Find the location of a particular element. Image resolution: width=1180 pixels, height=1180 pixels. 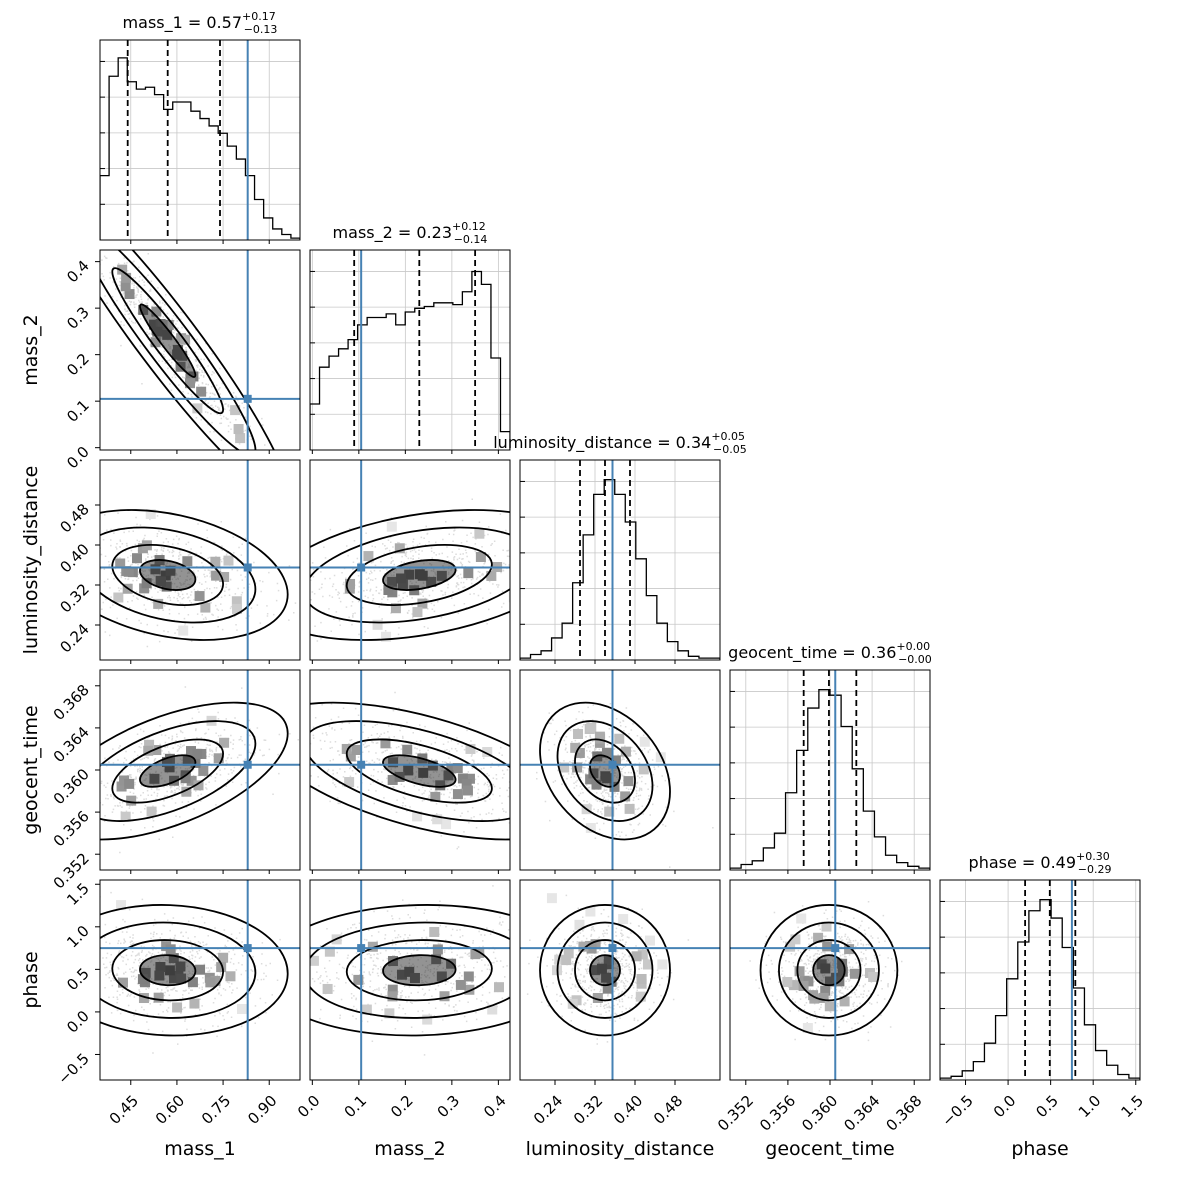

histogram-phase is located at coordinates (1040, 989).